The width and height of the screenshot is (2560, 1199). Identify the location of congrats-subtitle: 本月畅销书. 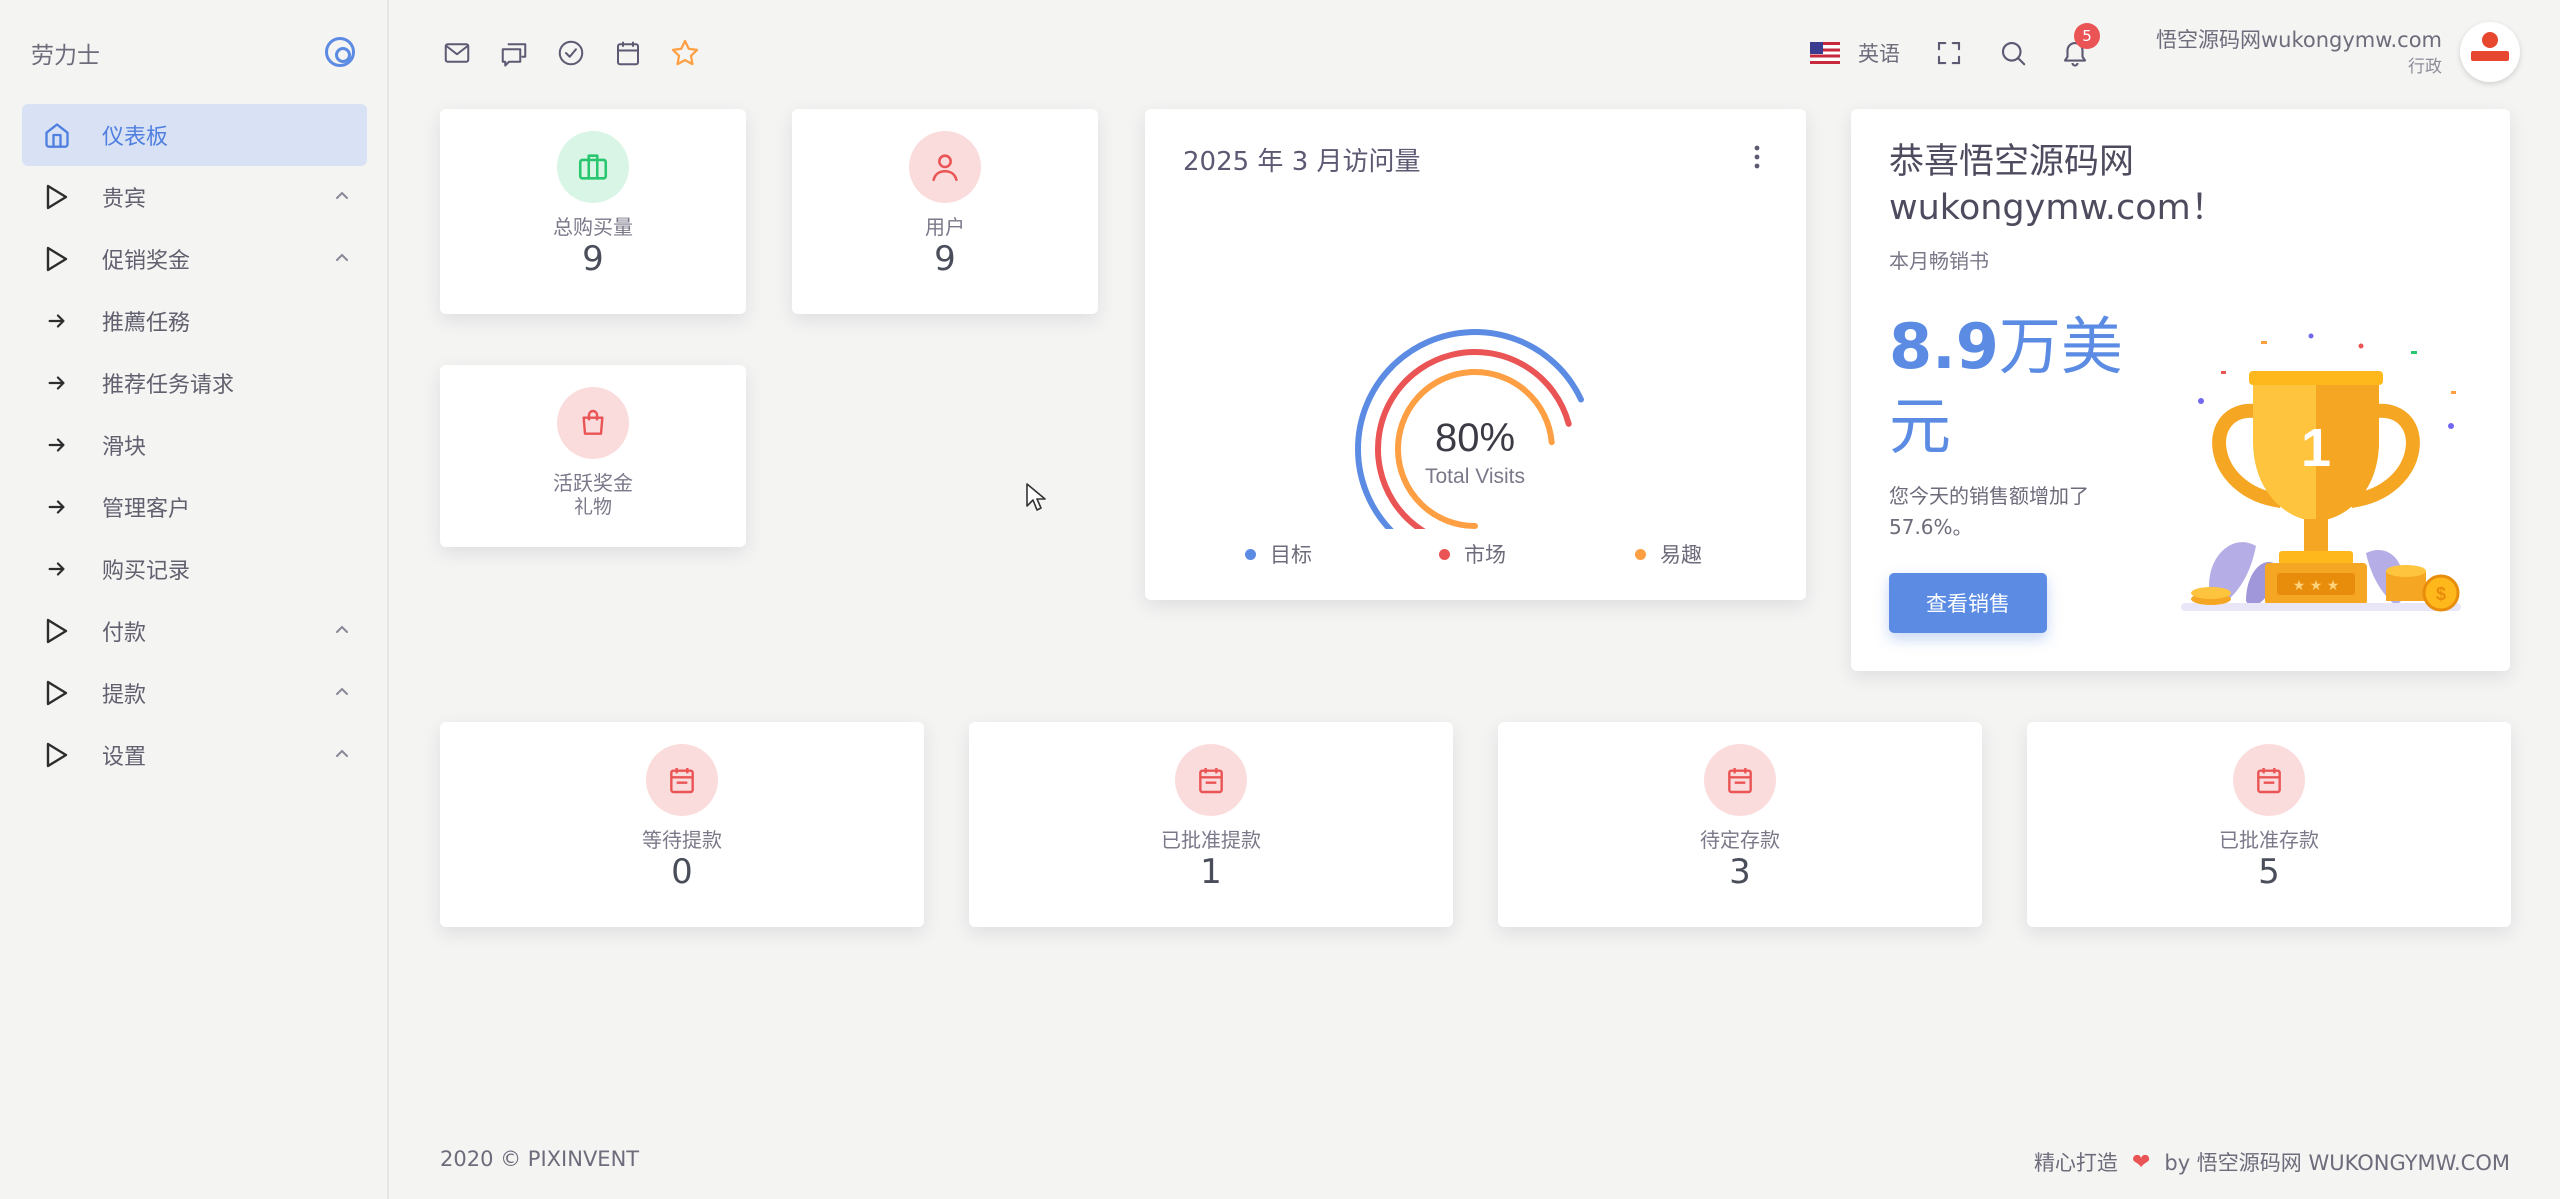
(1939, 261).